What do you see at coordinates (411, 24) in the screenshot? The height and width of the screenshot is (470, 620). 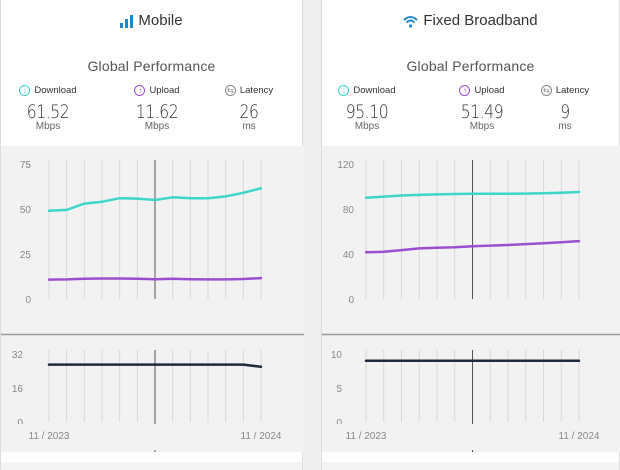 I see `wifi-icon` at bounding box center [411, 24].